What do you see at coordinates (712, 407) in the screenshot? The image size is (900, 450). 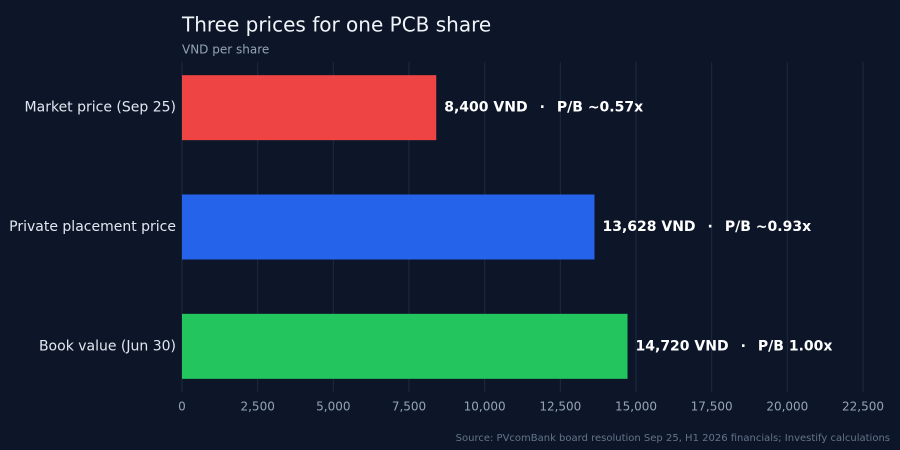 I see `x-tick-label: 17,500` at bounding box center [712, 407].